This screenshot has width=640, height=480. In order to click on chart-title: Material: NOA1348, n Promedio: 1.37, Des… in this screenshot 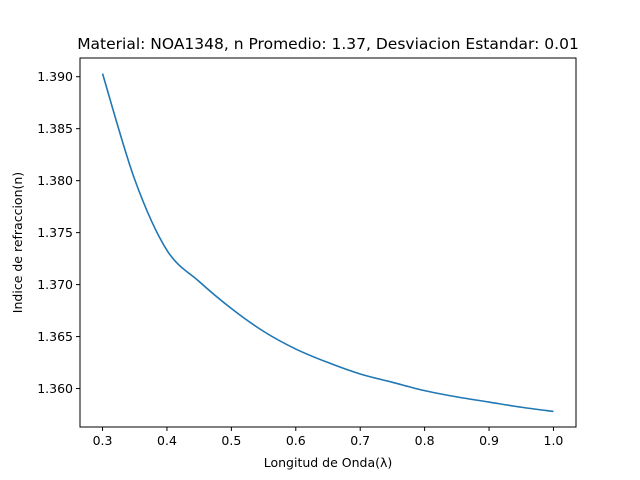, I will do `click(328, 44)`.